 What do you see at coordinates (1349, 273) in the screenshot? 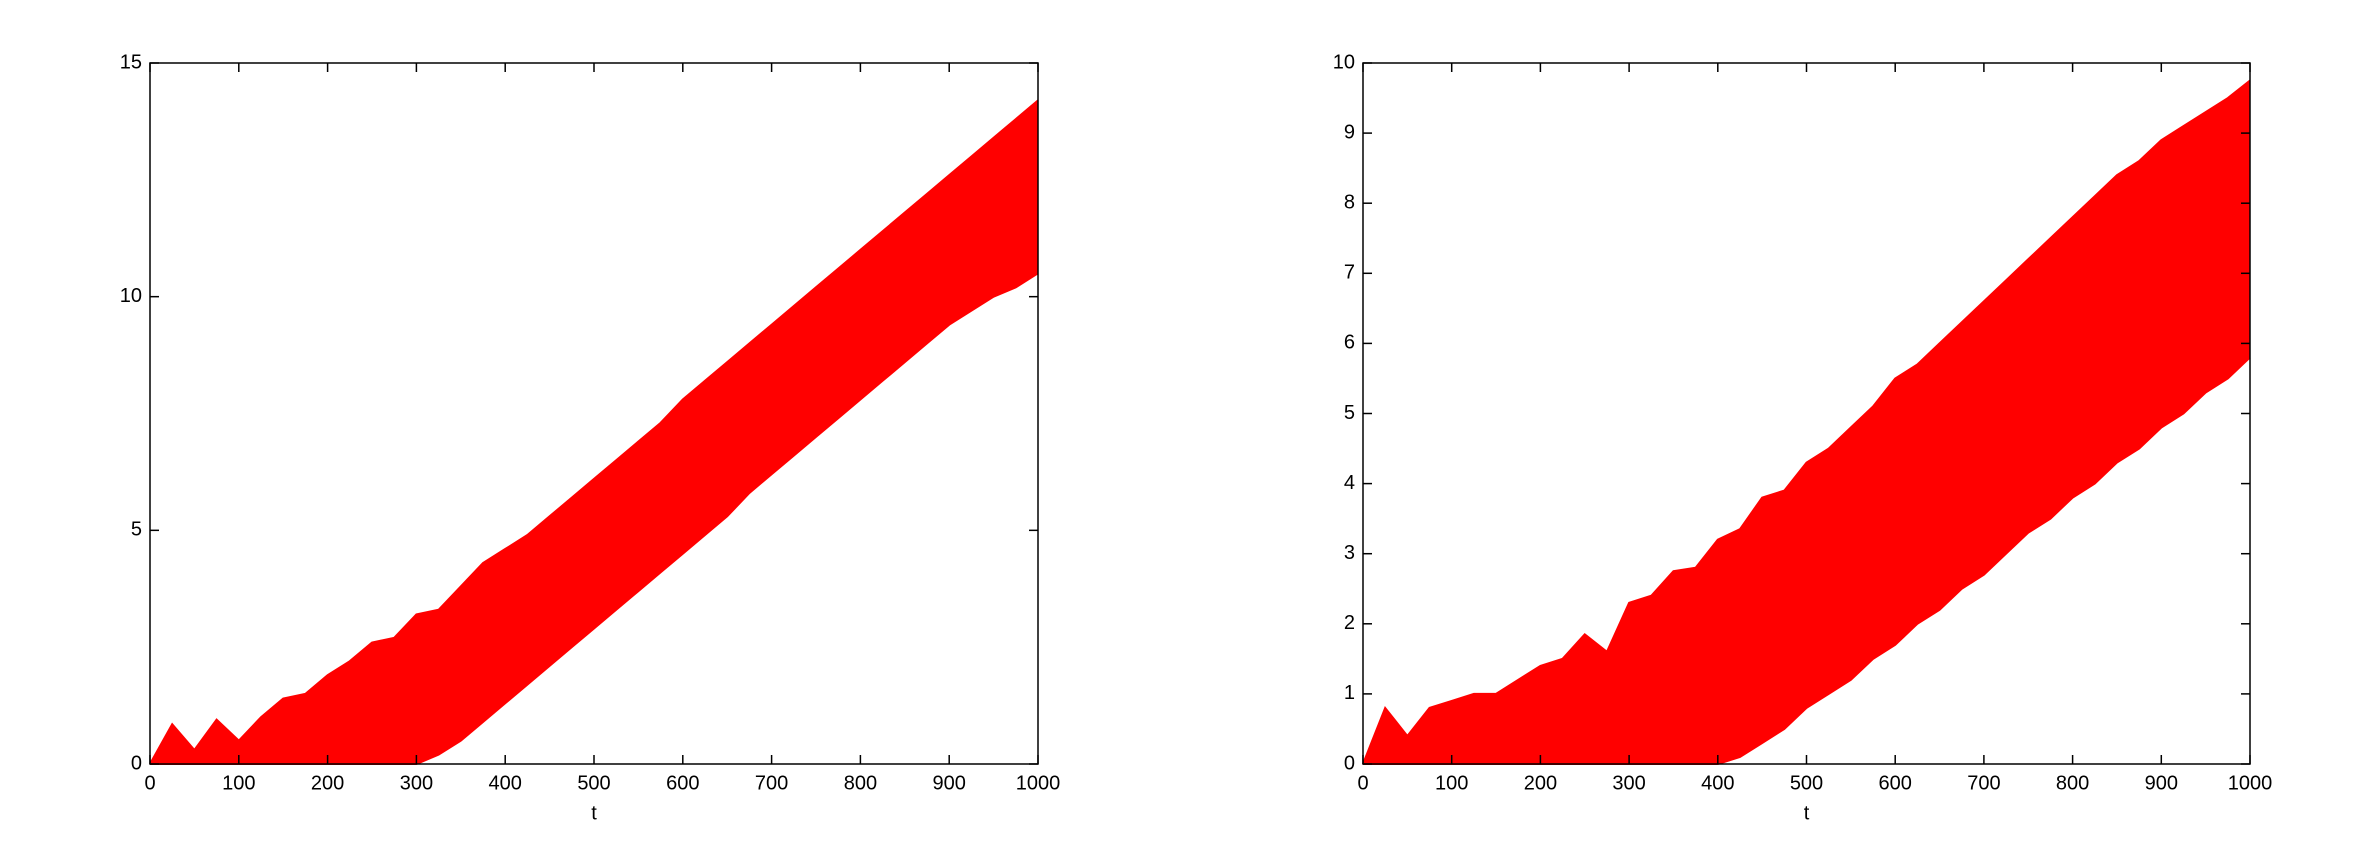
I see `y-tick-label: 7` at bounding box center [1349, 273].